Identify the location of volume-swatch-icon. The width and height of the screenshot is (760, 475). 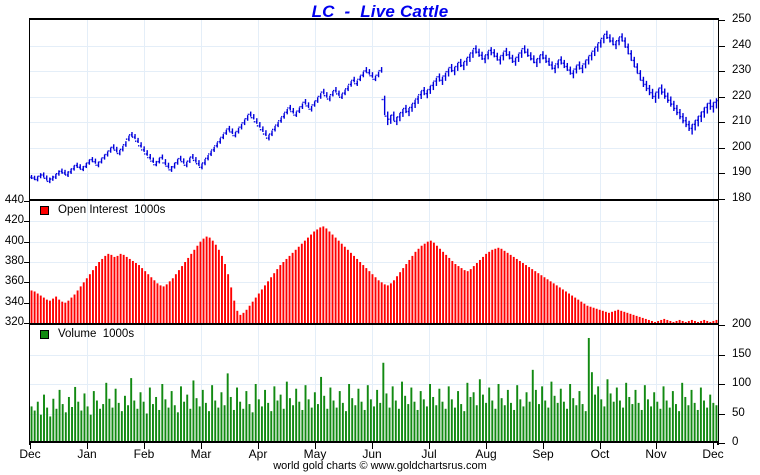
(44, 334).